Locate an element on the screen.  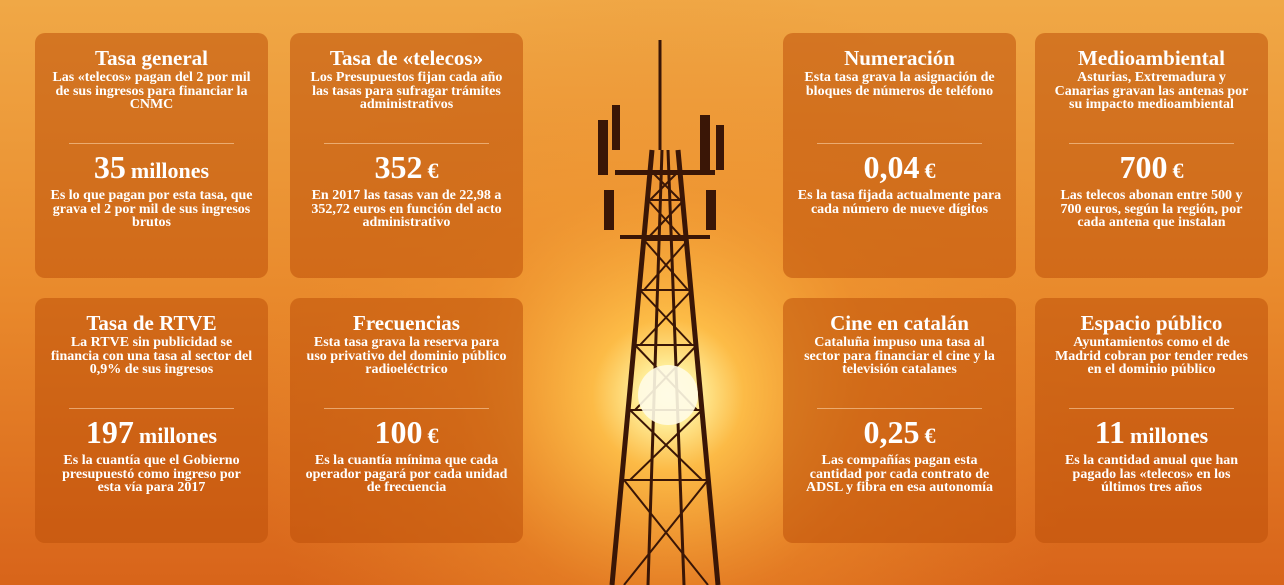
amount: 0,25 is located at coordinates (891, 432).